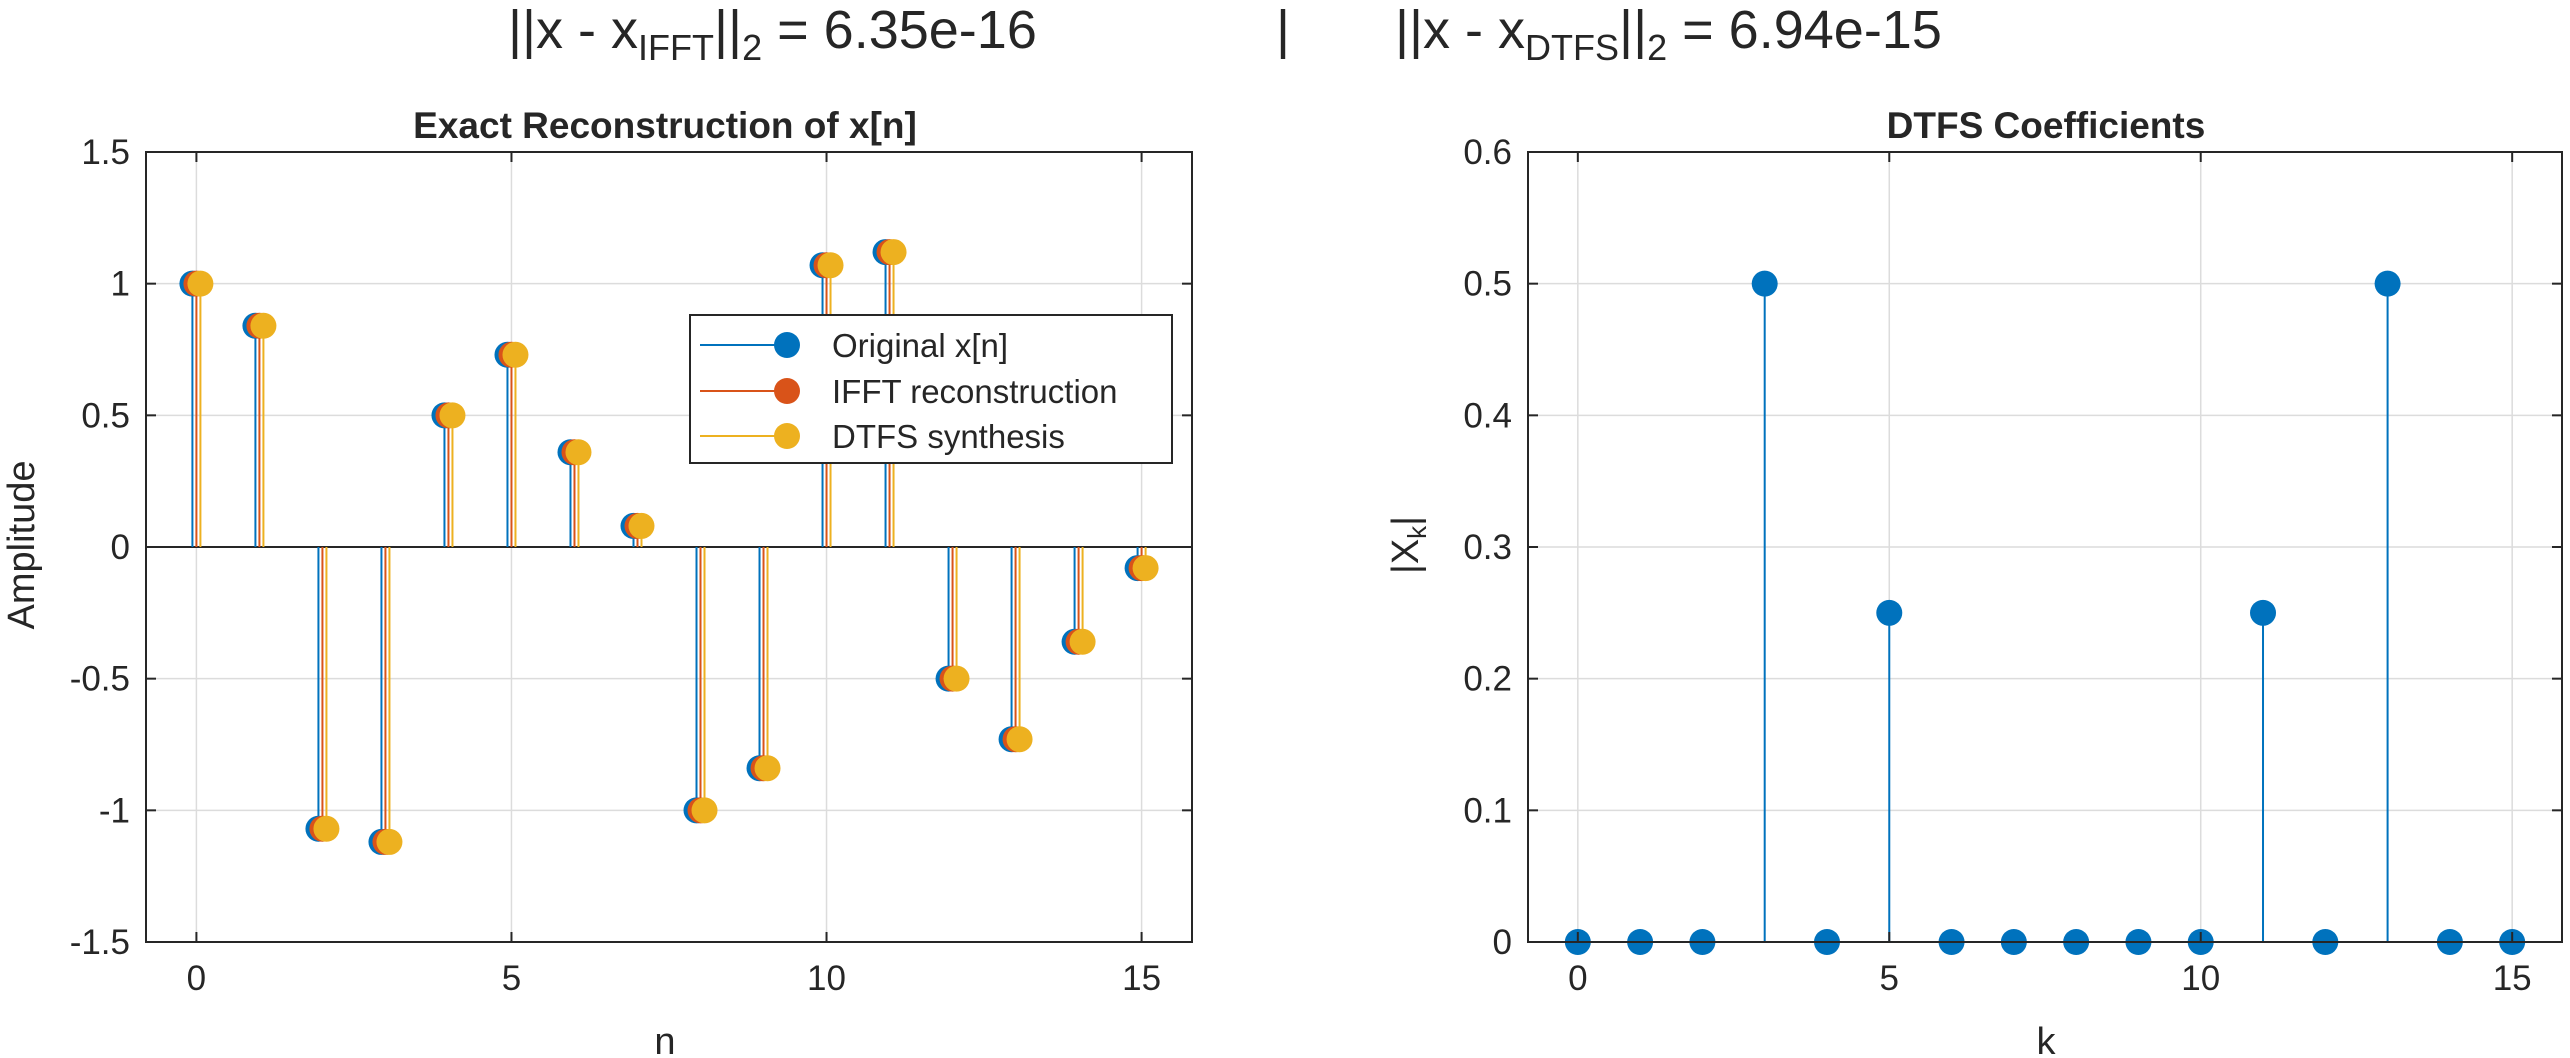 This screenshot has width=2570, height=1058. What do you see at coordinates (120, 284) in the screenshot?
I see `y-tick-label: 1` at bounding box center [120, 284].